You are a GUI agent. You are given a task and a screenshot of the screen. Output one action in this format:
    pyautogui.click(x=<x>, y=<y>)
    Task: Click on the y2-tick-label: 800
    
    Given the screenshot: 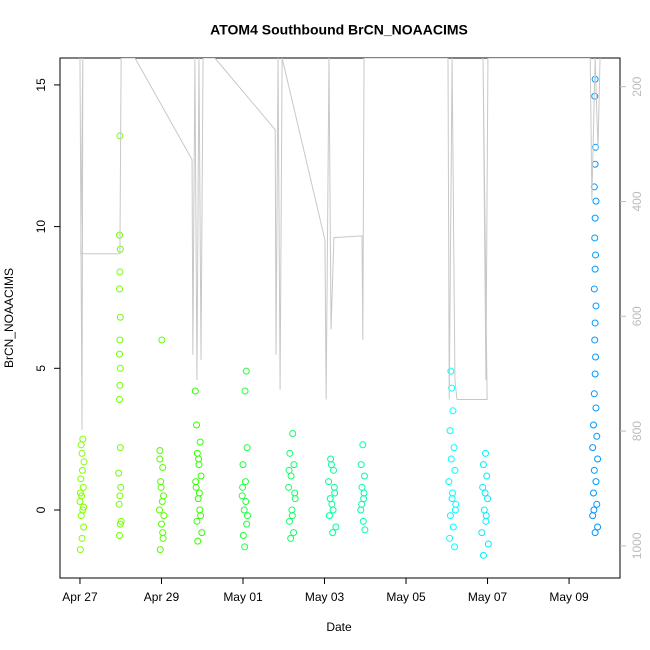 What is the action you would take?
    pyautogui.click(x=637, y=431)
    